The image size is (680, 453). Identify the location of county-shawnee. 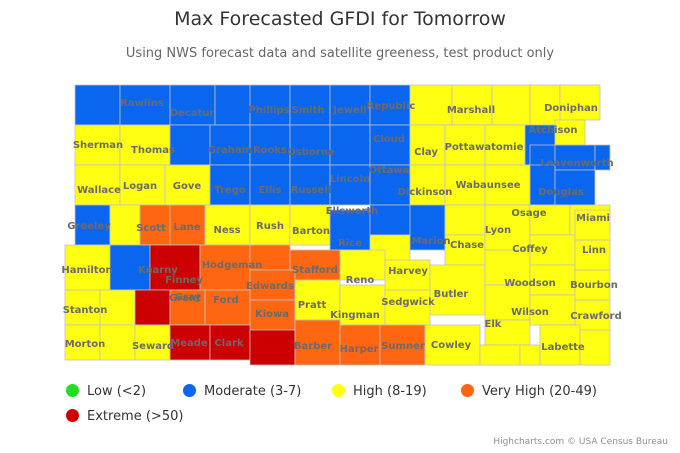
(542, 185).